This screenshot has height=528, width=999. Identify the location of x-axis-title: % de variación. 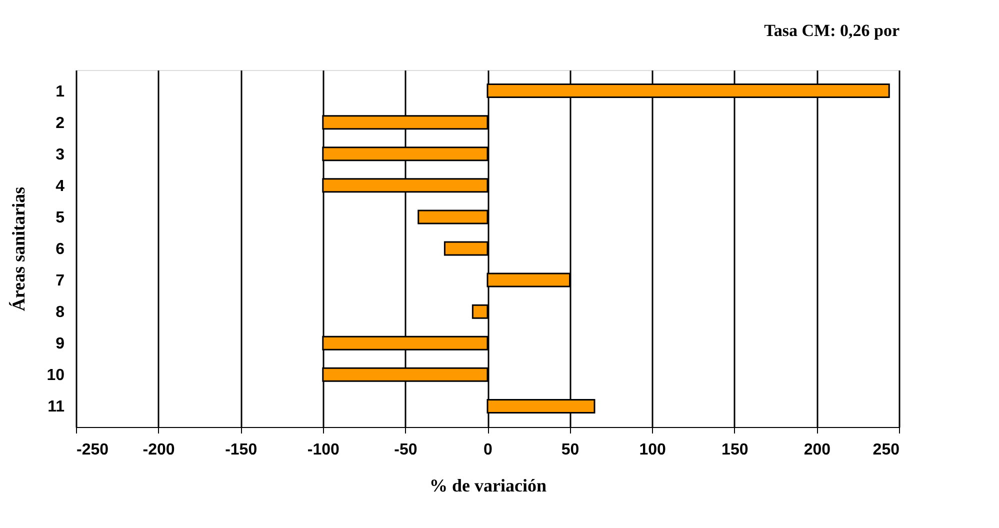
(488, 486).